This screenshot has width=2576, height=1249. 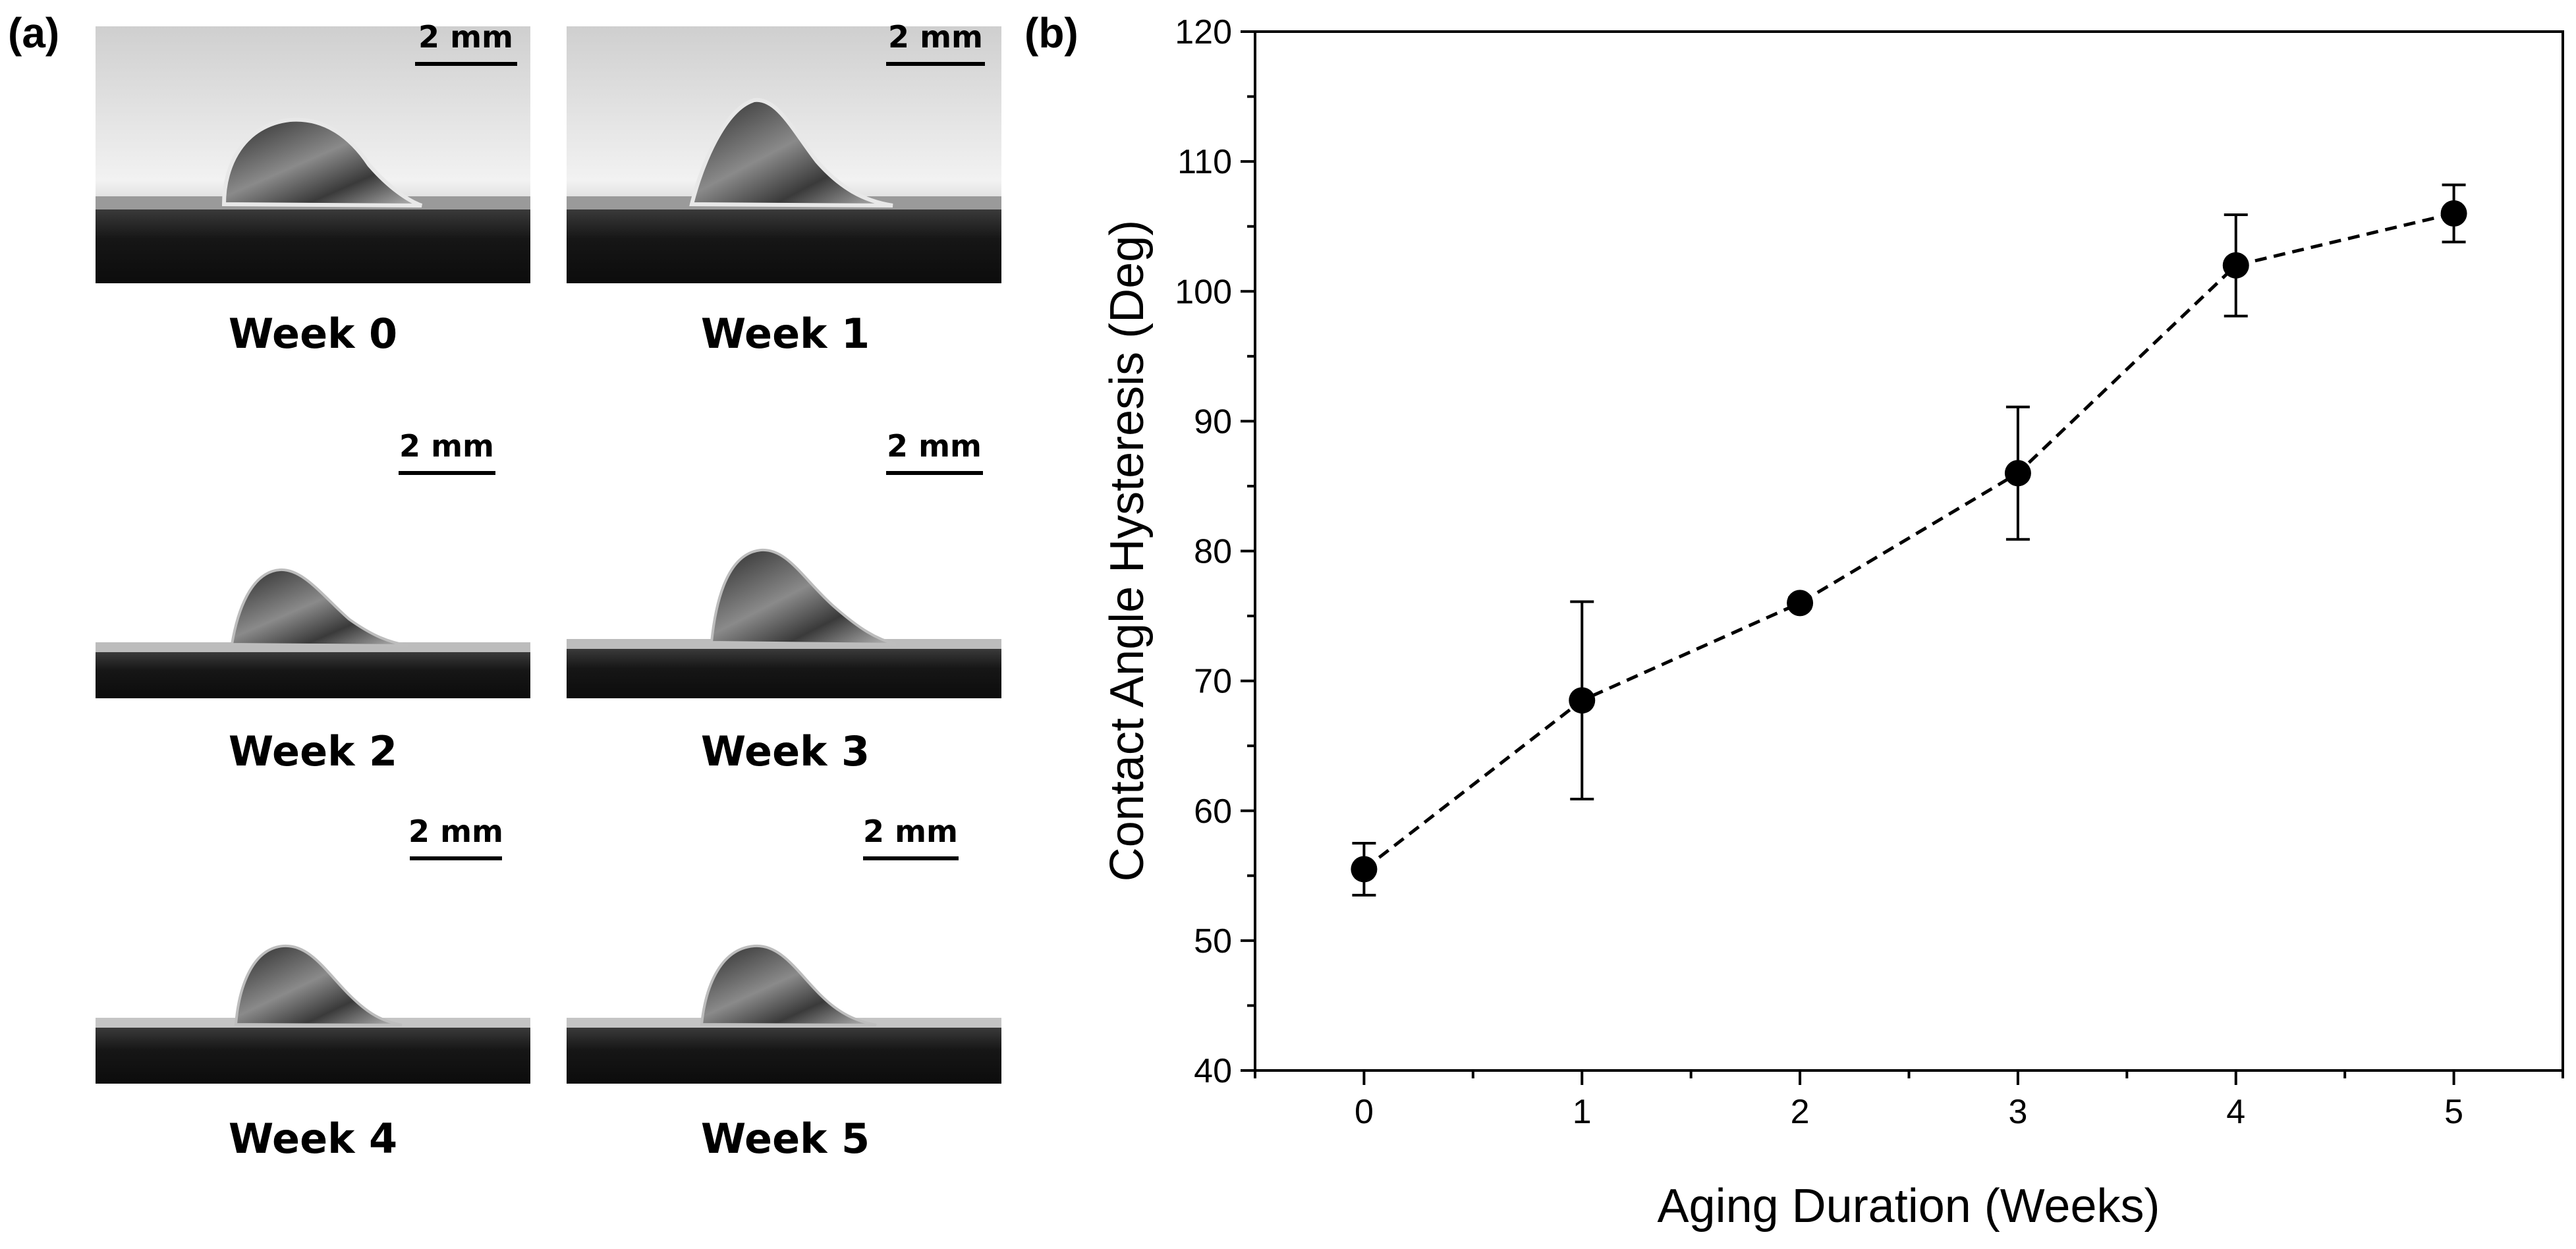 I want to click on y-tick-label: 70, so click(x=1213, y=682).